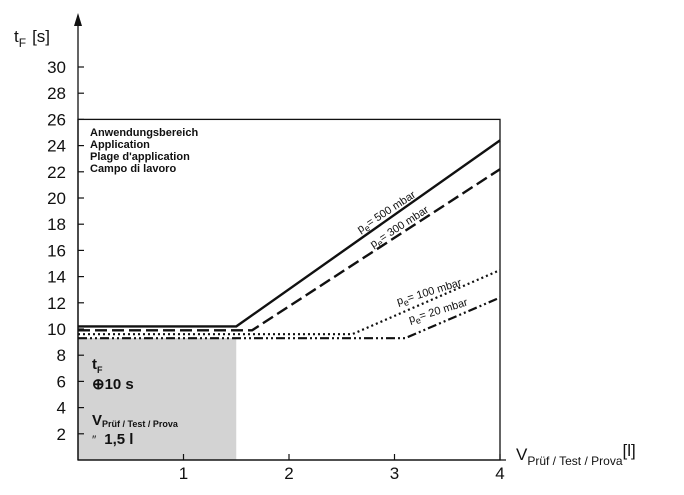 The height and width of the screenshot is (495, 684). What do you see at coordinates (342, 468) in the screenshot?
I see `x-ticks: 1 2 3 4` at bounding box center [342, 468].